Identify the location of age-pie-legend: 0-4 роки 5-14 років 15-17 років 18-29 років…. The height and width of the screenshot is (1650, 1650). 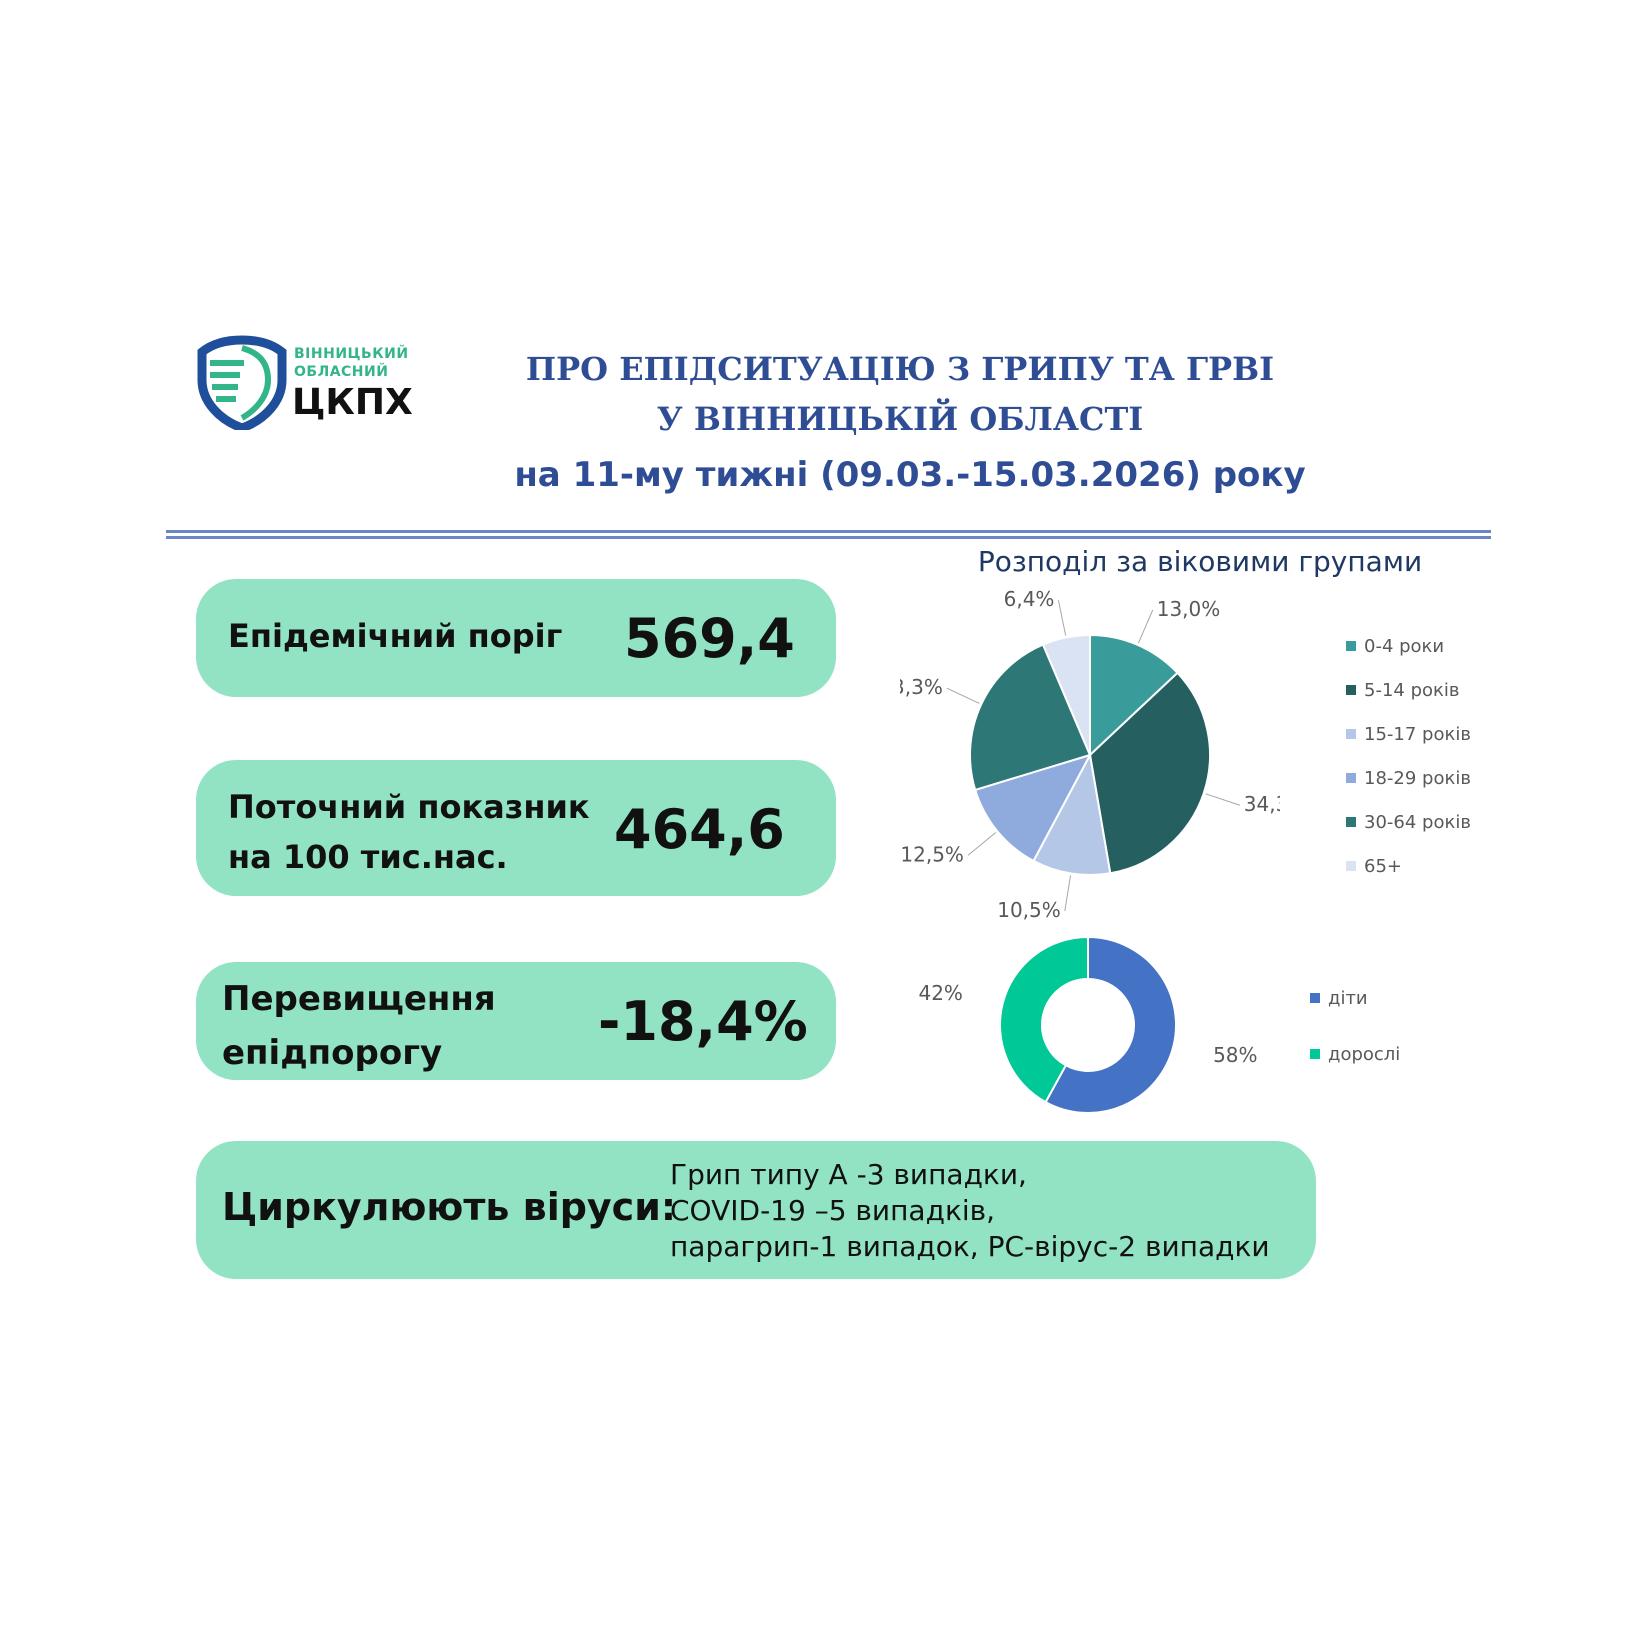
(1408, 766).